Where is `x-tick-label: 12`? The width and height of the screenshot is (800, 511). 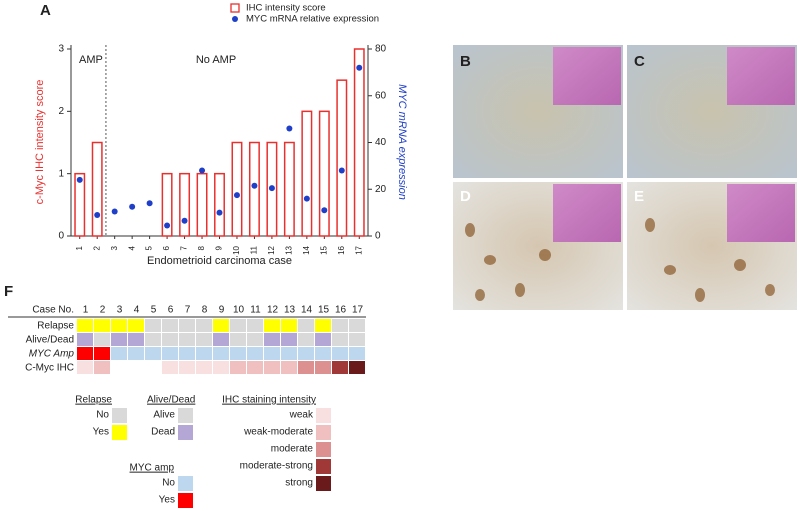
x-tick-label: 12 is located at coordinates (271, 249).